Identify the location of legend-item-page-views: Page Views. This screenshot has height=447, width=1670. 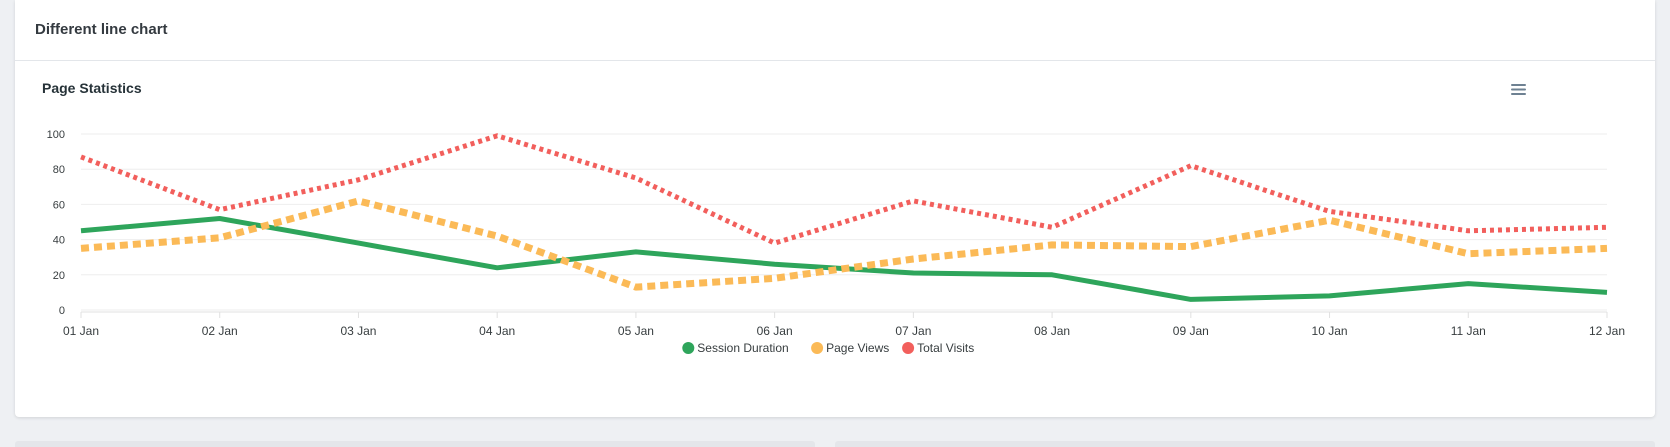
(850, 348).